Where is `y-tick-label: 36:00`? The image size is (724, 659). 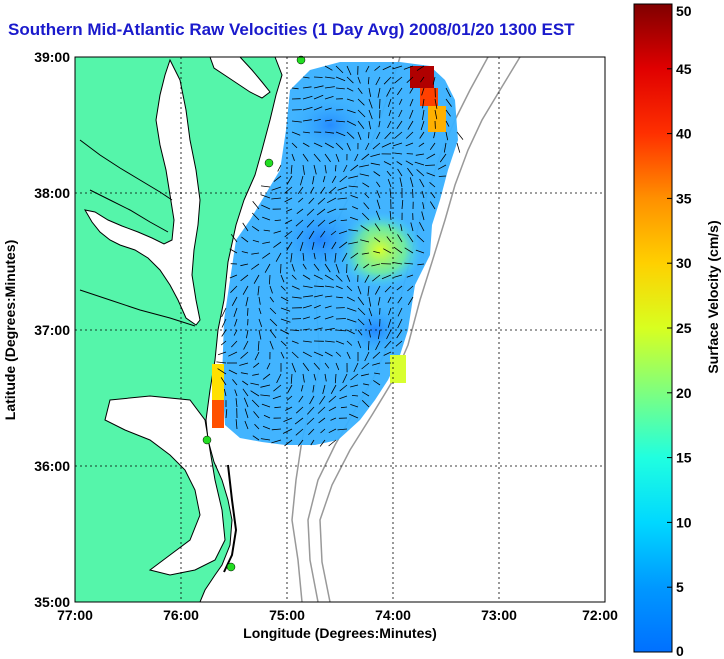 y-tick-label: 36:00 is located at coordinates (52, 466).